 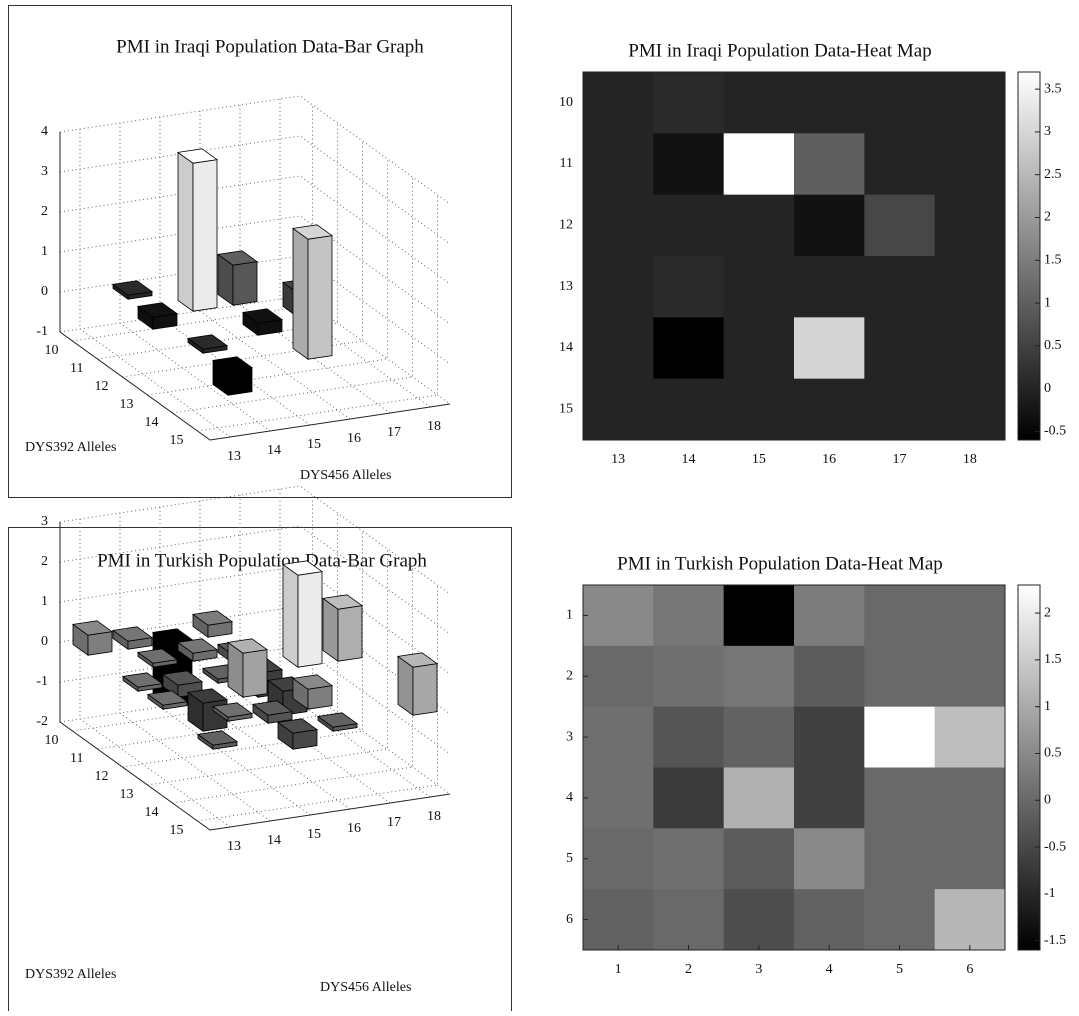 What do you see at coordinates (1029, 256) in the screenshot?
I see `colorbar` at bounding box center [1029, 256].